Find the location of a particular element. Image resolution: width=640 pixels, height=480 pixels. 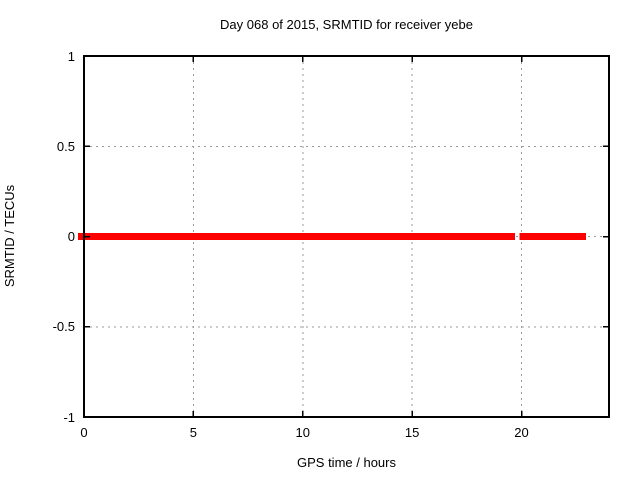

y-tick-label: -0.5 is located at coordinates (63, 327).